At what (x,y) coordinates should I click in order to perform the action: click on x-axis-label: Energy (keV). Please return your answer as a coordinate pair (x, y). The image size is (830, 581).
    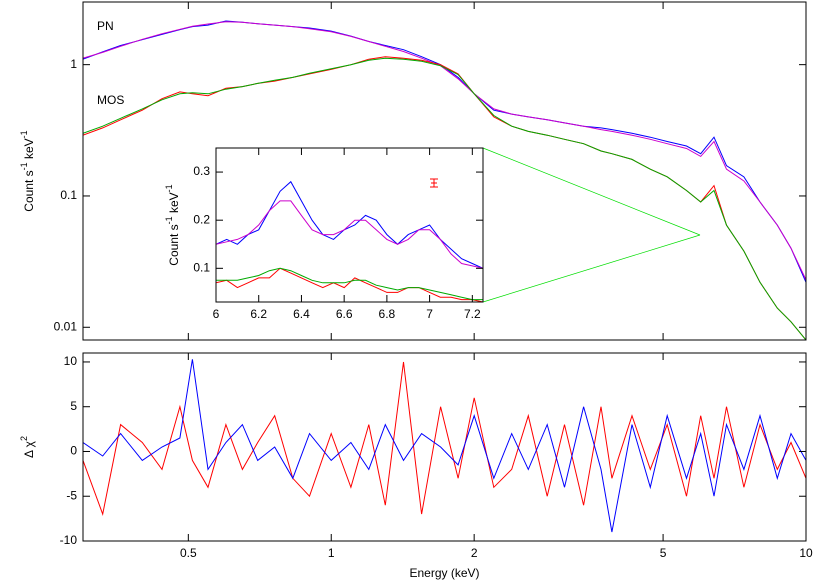
    Looking at the image, I should click on (444, 573).